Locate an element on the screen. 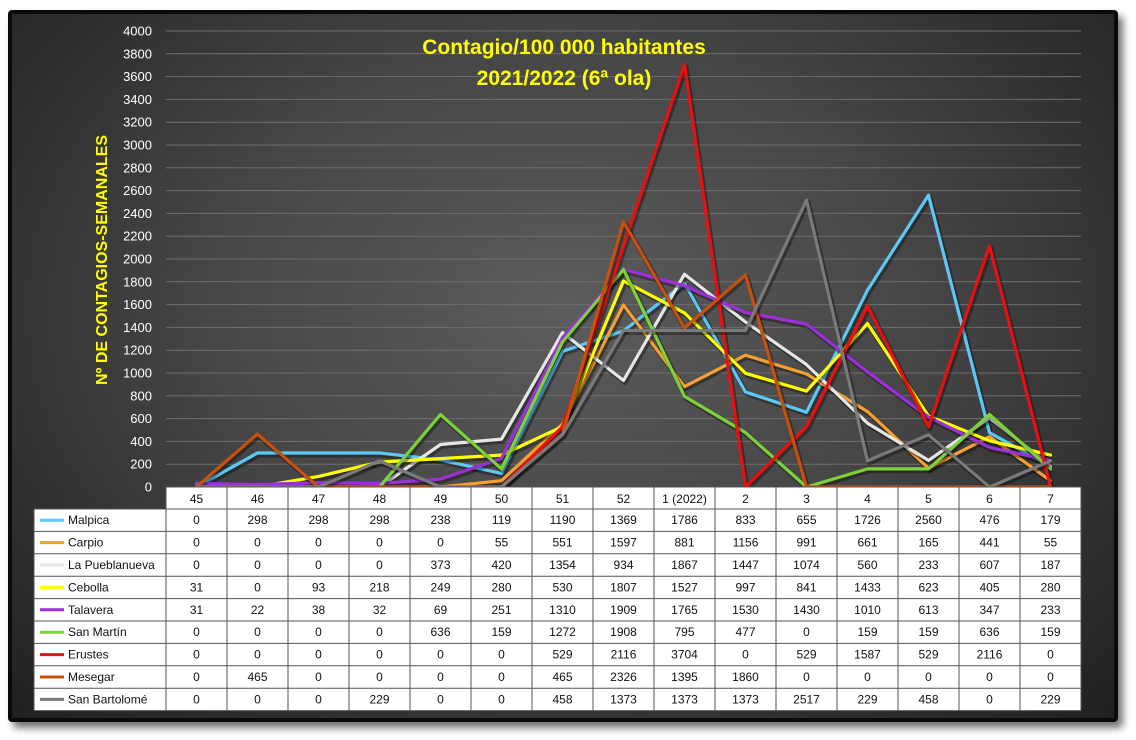 Image resolution: width=1136 pixels, height=740 pixels. data-label: 1310 is located at coordinates (562, 610).